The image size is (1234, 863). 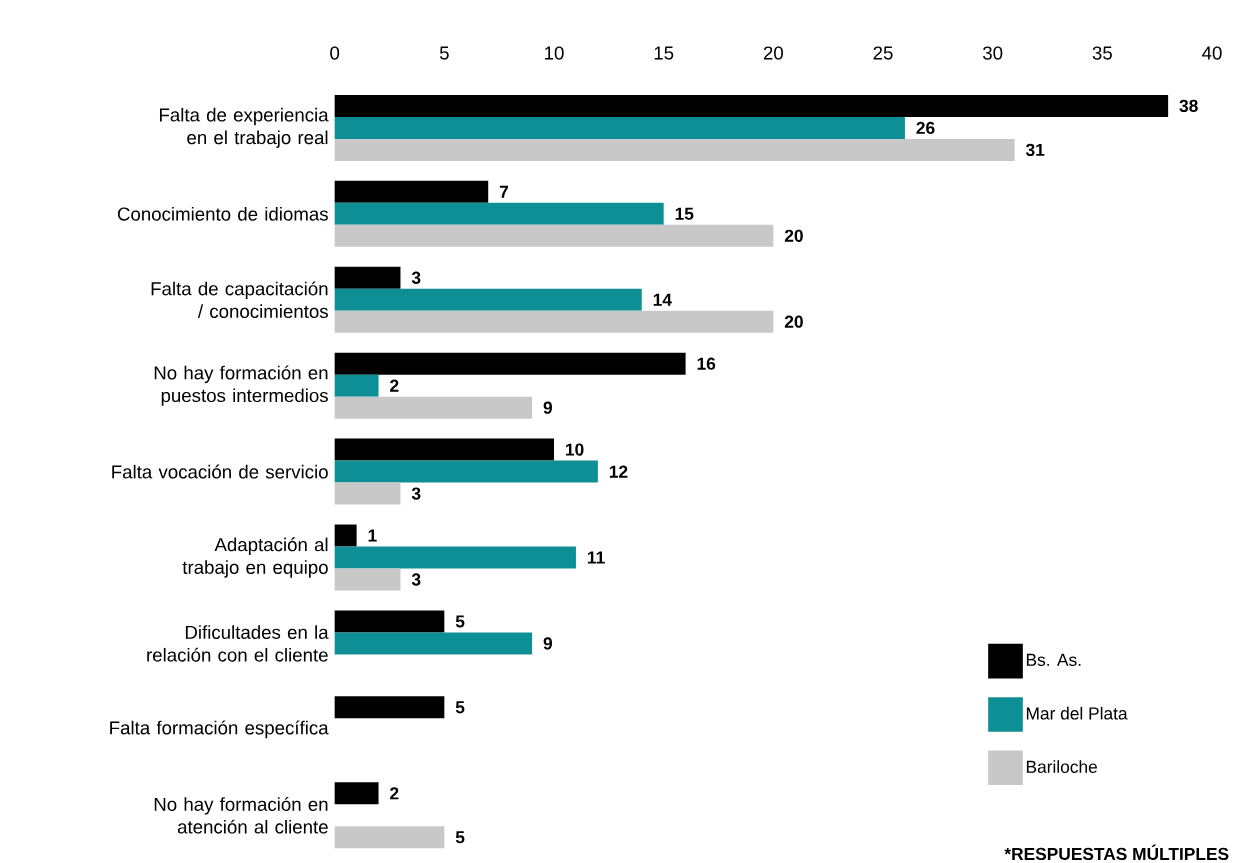 I want to click on x-tick-label: 25, so click(x=883, y=53).